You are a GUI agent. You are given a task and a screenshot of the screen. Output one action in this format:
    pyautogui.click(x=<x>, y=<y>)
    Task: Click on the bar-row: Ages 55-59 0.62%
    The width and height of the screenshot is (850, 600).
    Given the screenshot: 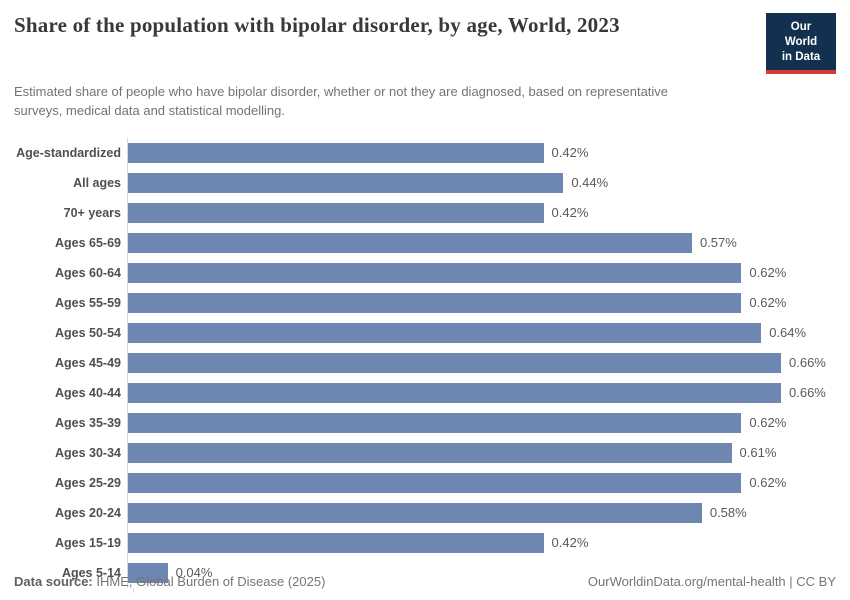 What is the action you would take?
    pyautogui.click(x=425, y=302)
    